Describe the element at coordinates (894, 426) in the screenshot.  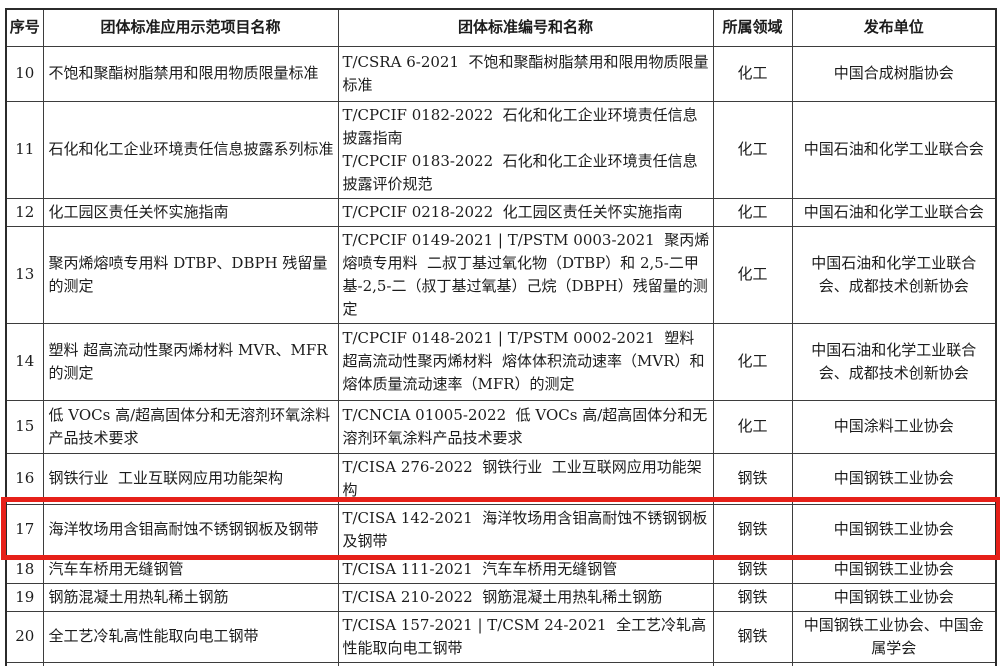
I see `publisher-cell: 中国涂料工业协会` at that location.